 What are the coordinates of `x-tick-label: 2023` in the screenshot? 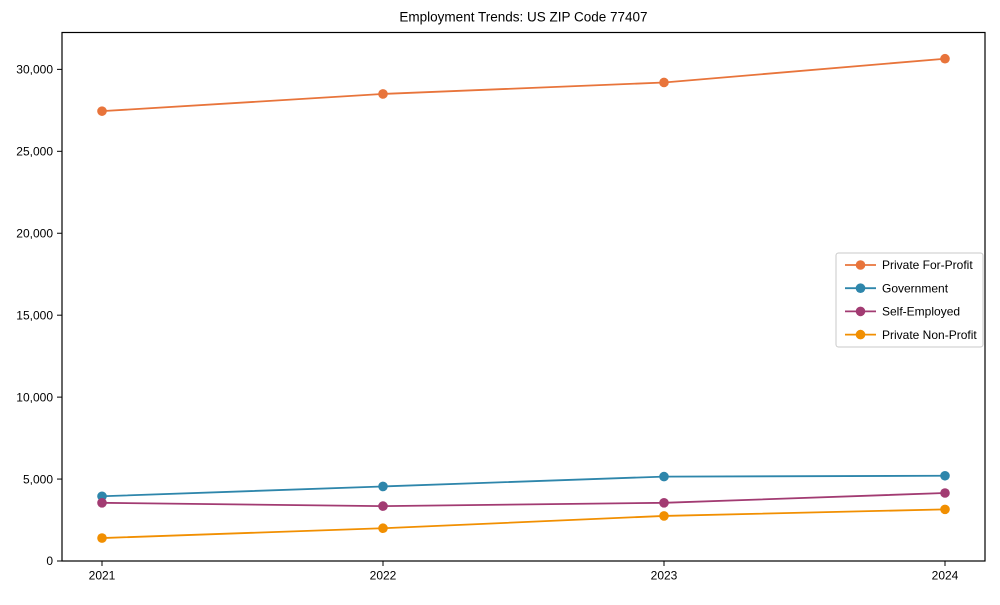 It's located at (664, 576).